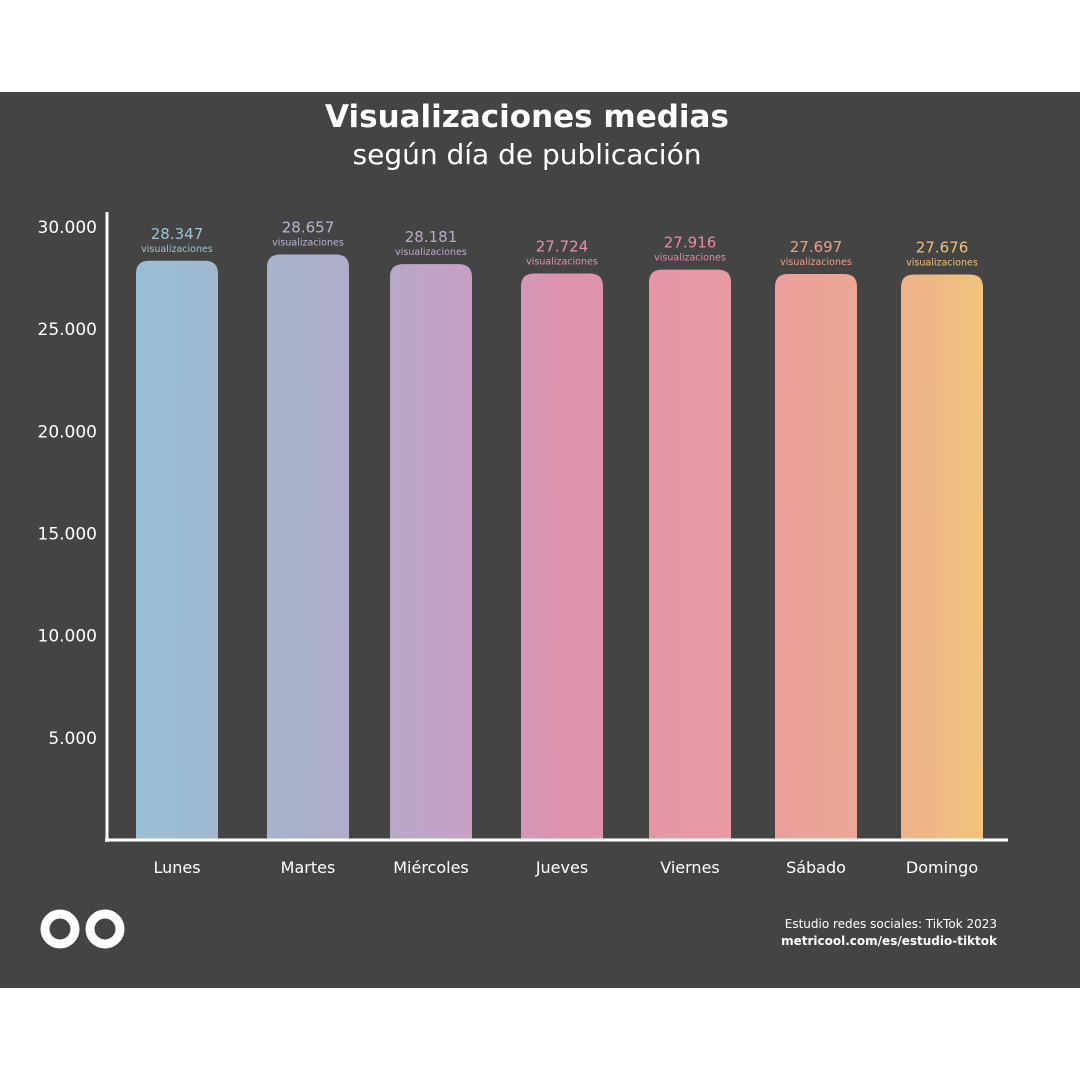 The image size is (1080, 1080). I want to click on metricool-infinity-icon, so click(82, 929).